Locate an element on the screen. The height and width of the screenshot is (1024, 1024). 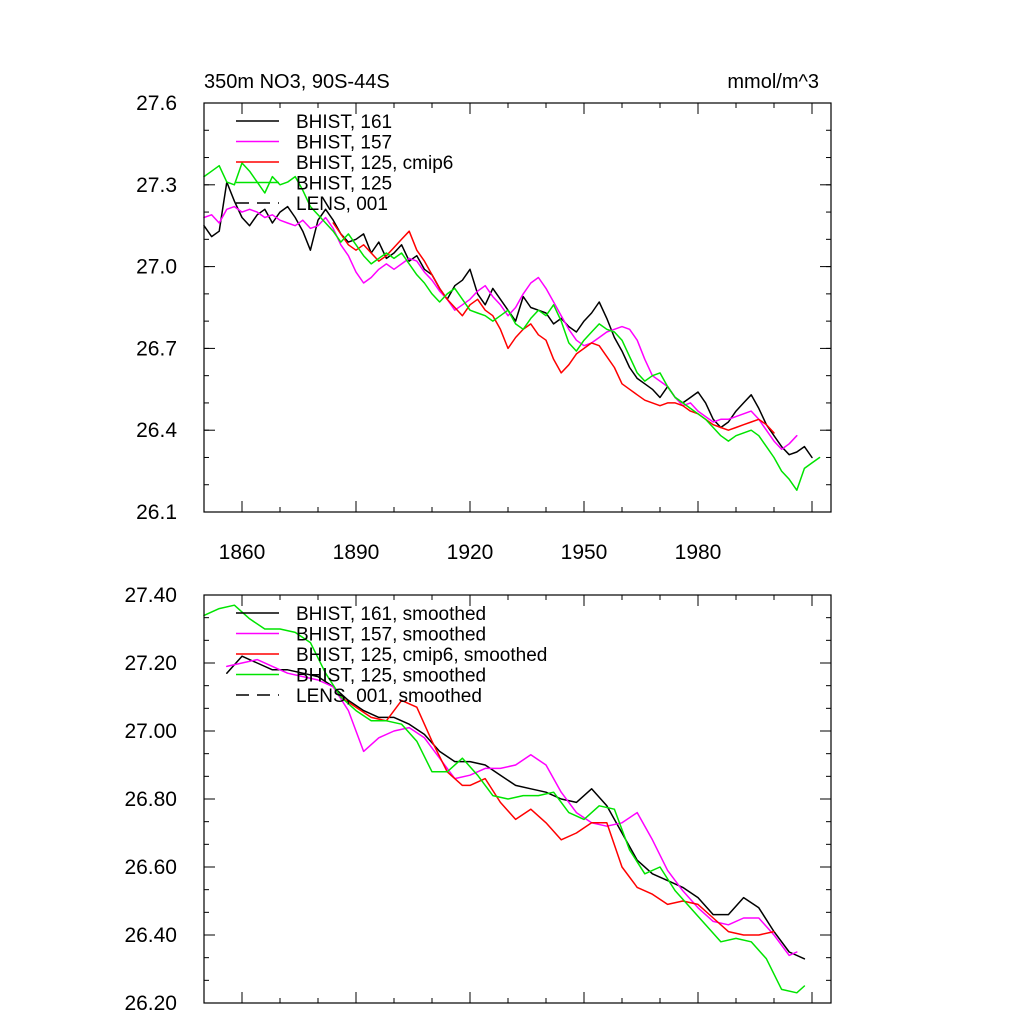
y-tick-label: 26.40 is located at coordinates (150, 935).